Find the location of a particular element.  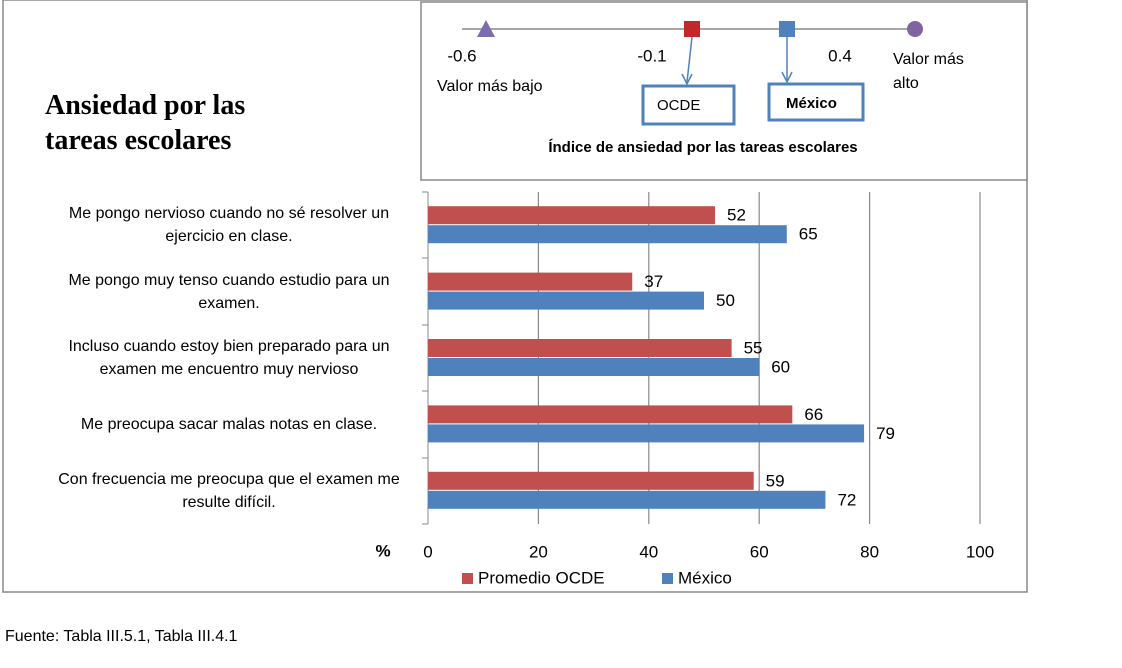

data-label: 59 is located at coordinates (775, 480).